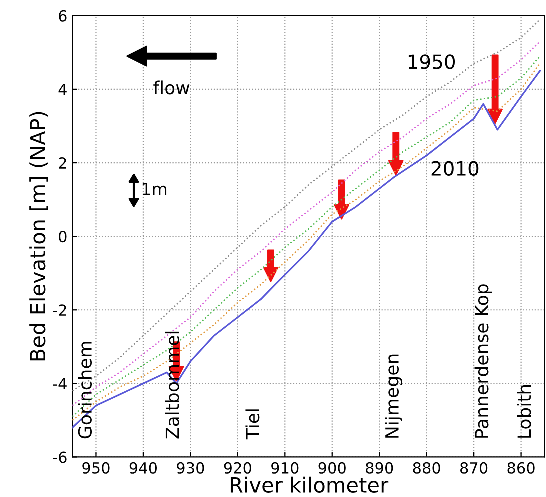  What do you see at coordinates (63, 16) in the screenshot?
I see `y-tick-label: 6` at bounding box center [63, 16].